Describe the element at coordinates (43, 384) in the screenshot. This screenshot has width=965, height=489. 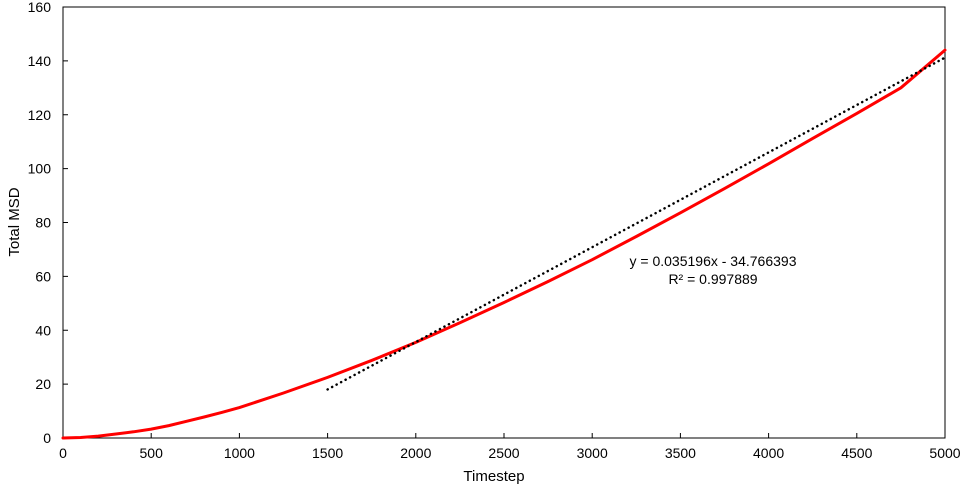
I see `y-tick-label-1: 20` at that location.